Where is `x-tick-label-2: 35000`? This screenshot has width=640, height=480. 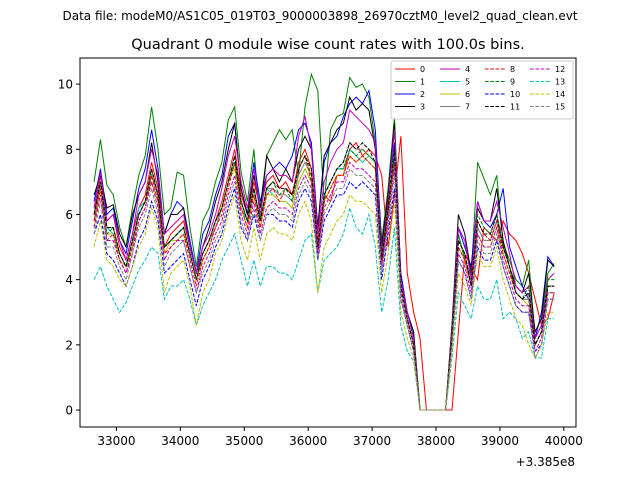 x-tick-label-2: 35000 is located at coordinates (244, 441).